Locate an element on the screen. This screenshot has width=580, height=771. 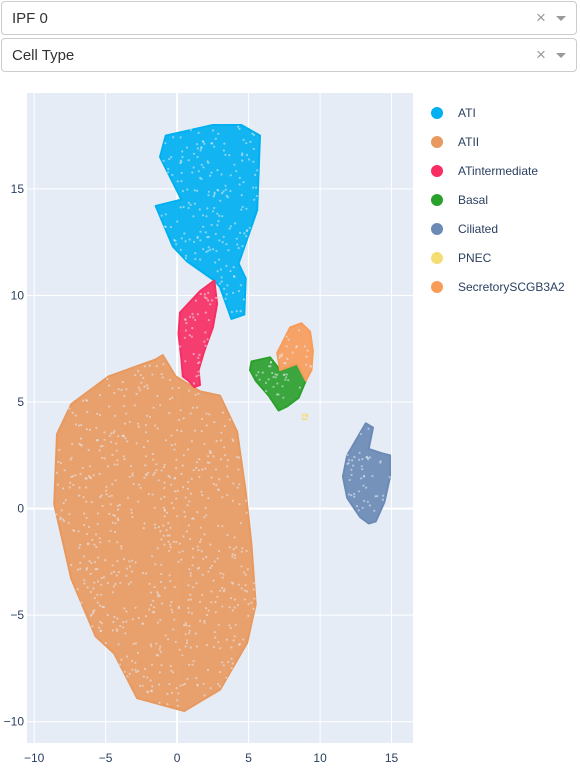
legend-item-ciliated: Ciliated is located at coordinates (464, 229).